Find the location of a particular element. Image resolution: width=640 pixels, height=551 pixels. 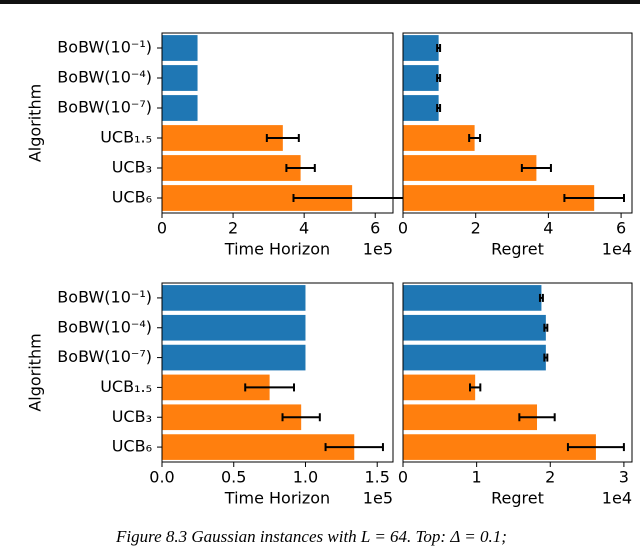

x-tick-label: 1 is located at coordinates (477, 477).